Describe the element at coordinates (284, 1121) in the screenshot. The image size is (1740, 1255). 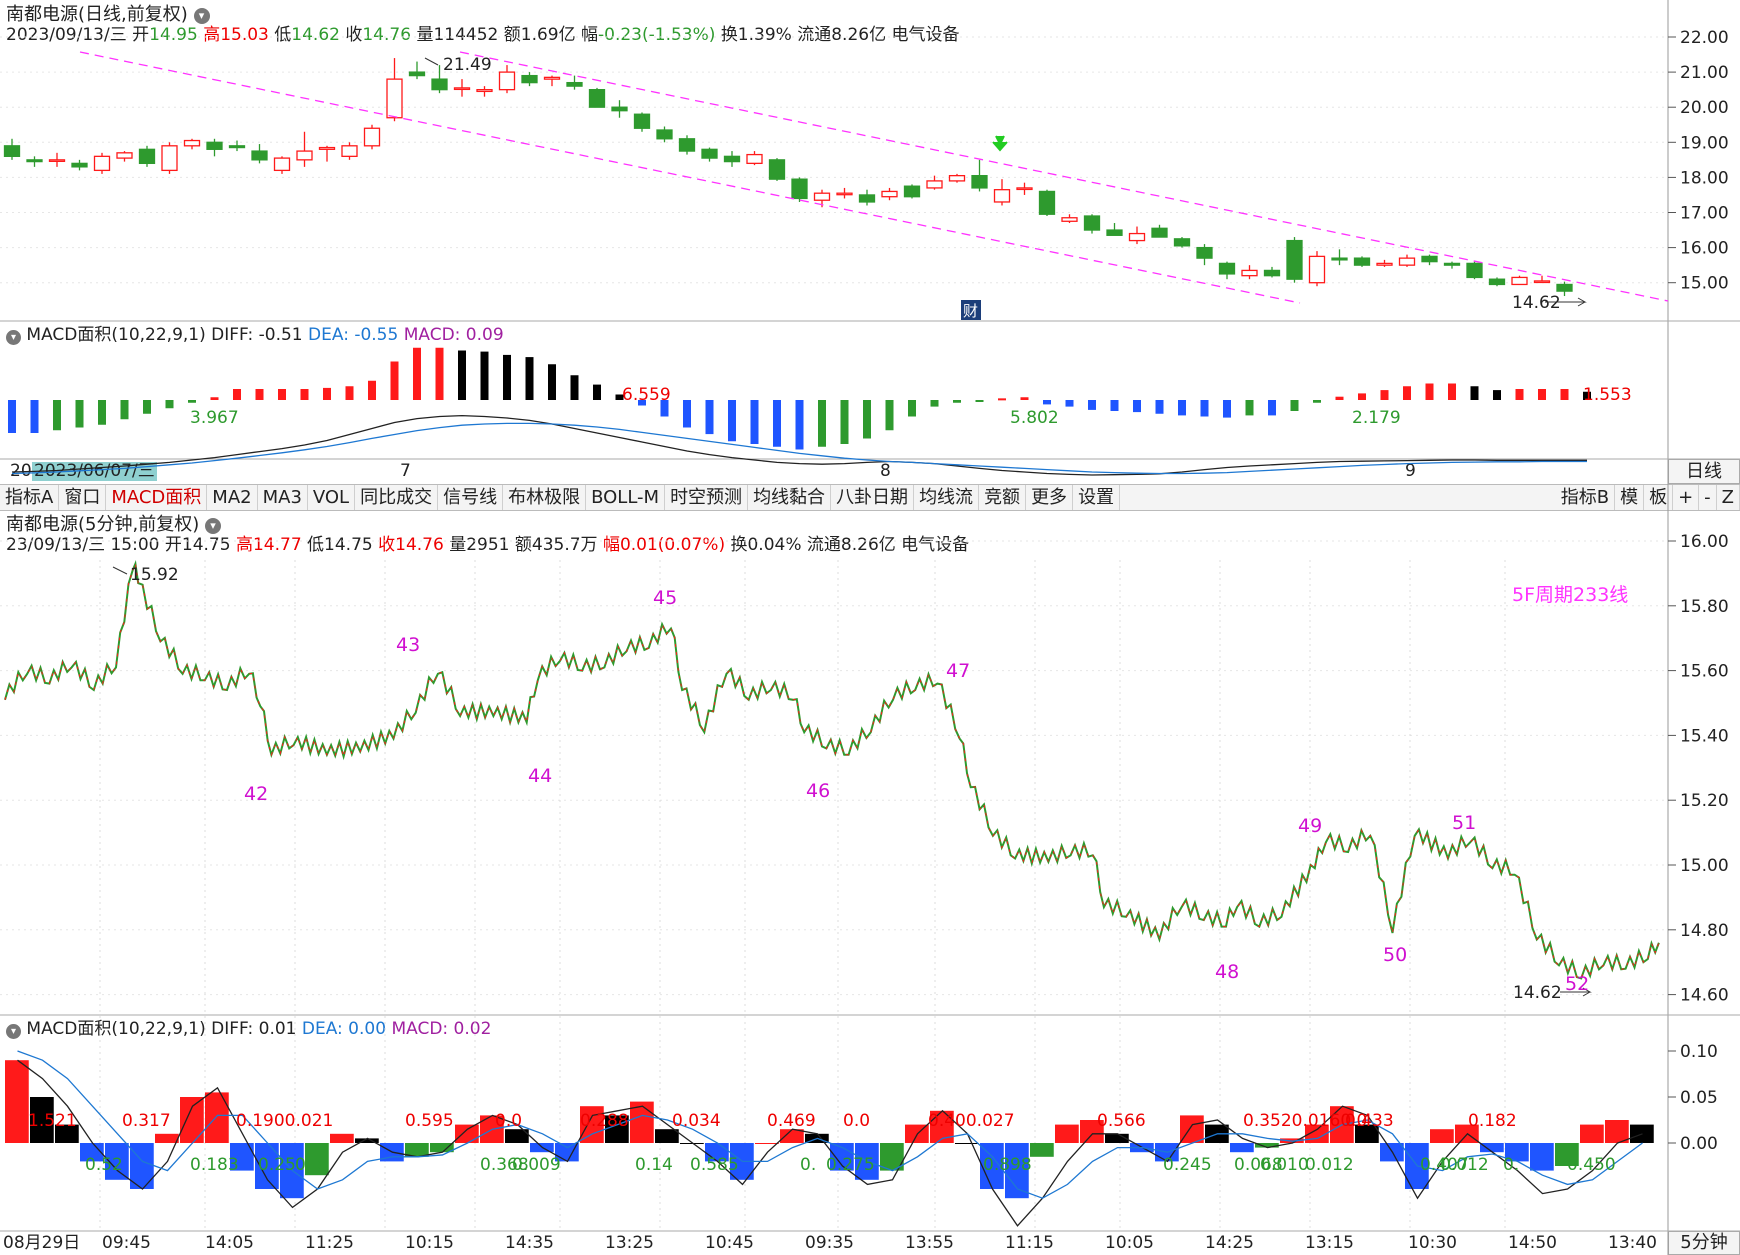
I see `macd-area-label: 0.1900.021` at that location.